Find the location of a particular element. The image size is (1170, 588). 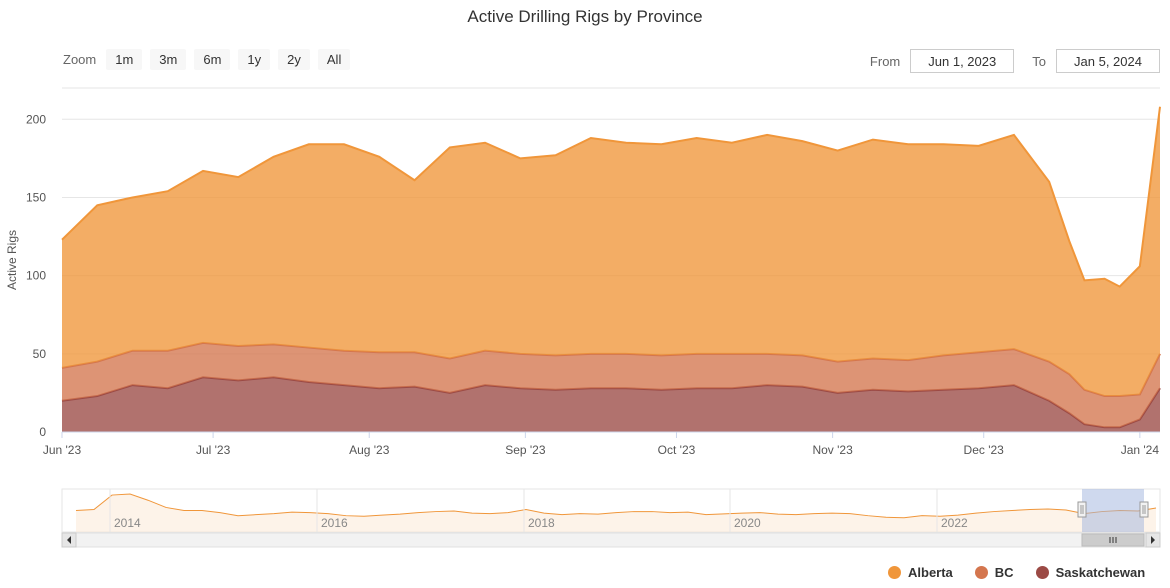

legend-item-saskatchewan: Saskatchewan is located at coordinates (1090, 572).